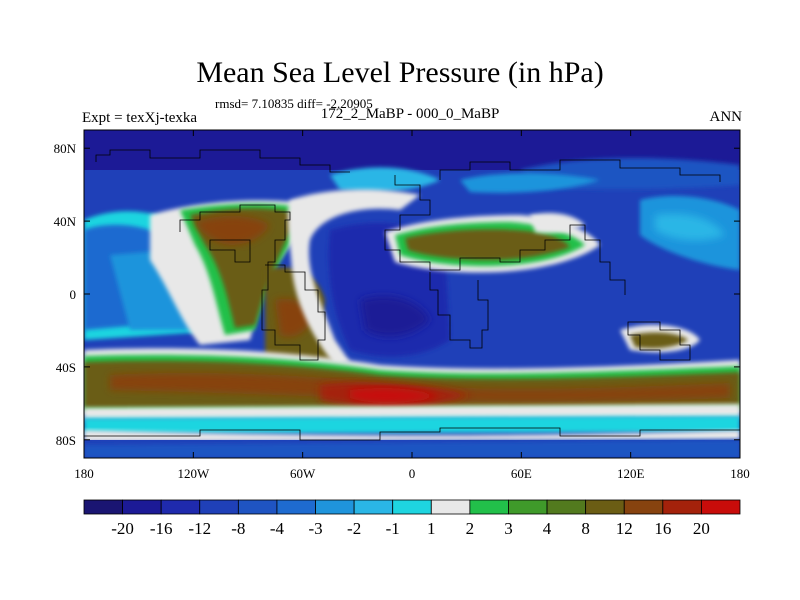 The image size is (800, 600). What do you see at coordinates (412, 449) in the screenshot?
I see `field-south-pole-blue` at bounding box center [412, 449].